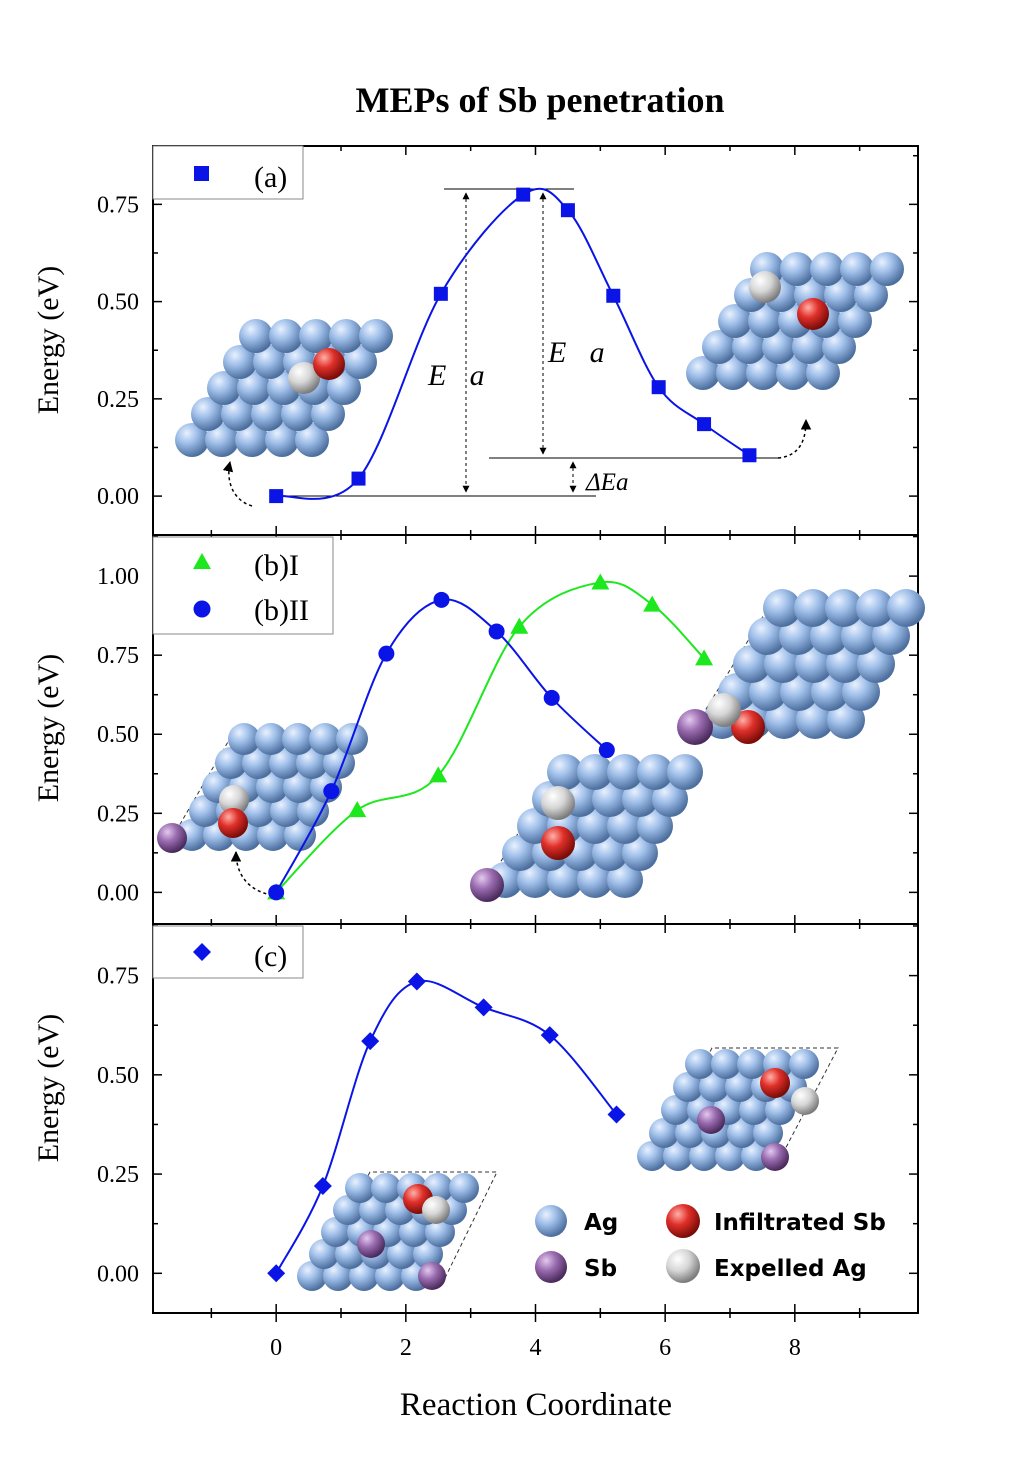 The image size is (1020, 1460). Describe the element at coordinates (48, 340) in the screenshot. I see `panel-a-ylabel: Energy (eV)` at that location.